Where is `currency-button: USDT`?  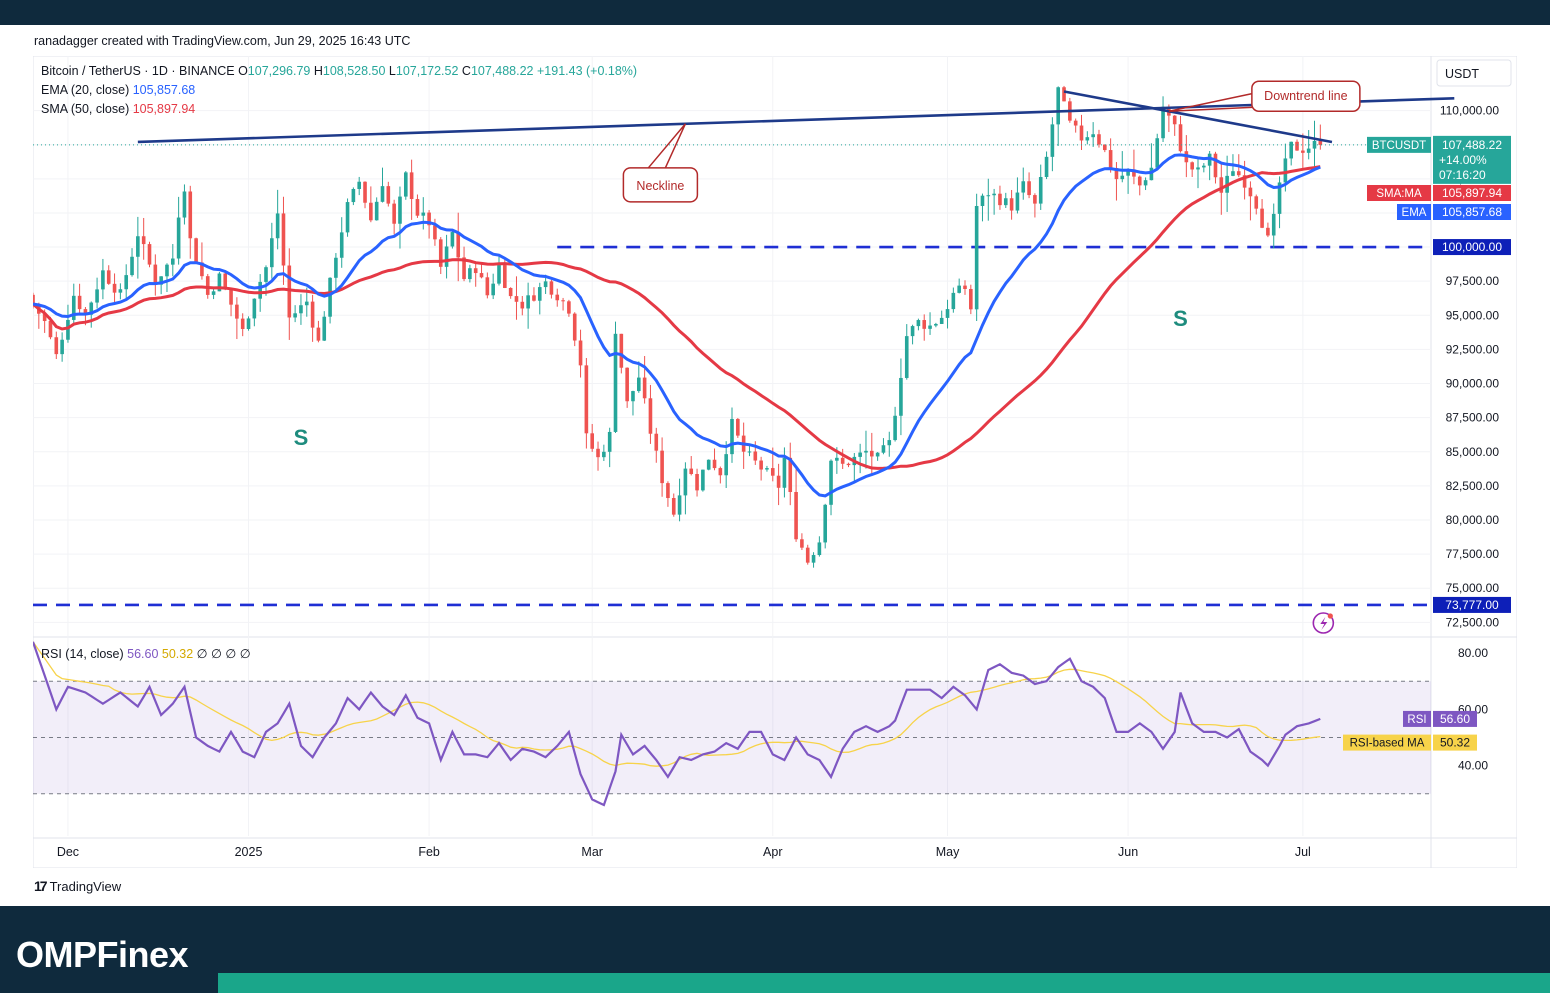
currency-button: USDT is located at coordinates (1474, 73).